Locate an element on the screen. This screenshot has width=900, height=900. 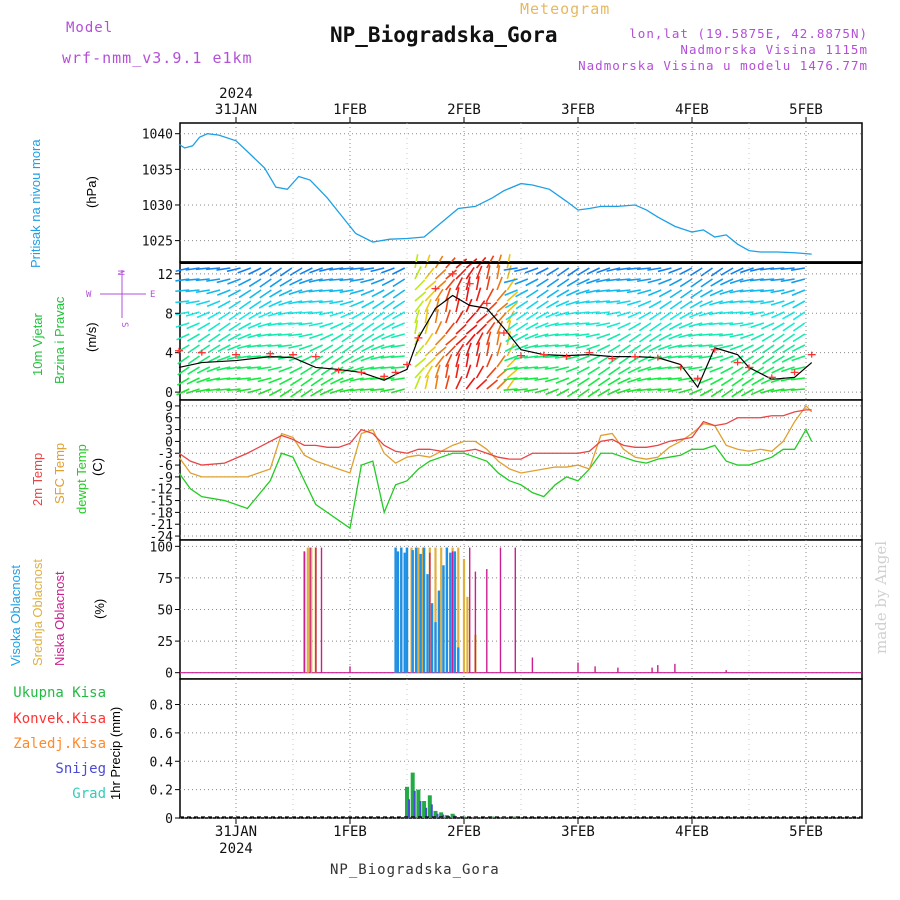
coords-text: lon,lat (19.5875E, 42.8875N) is located at coordinates (748, 33).